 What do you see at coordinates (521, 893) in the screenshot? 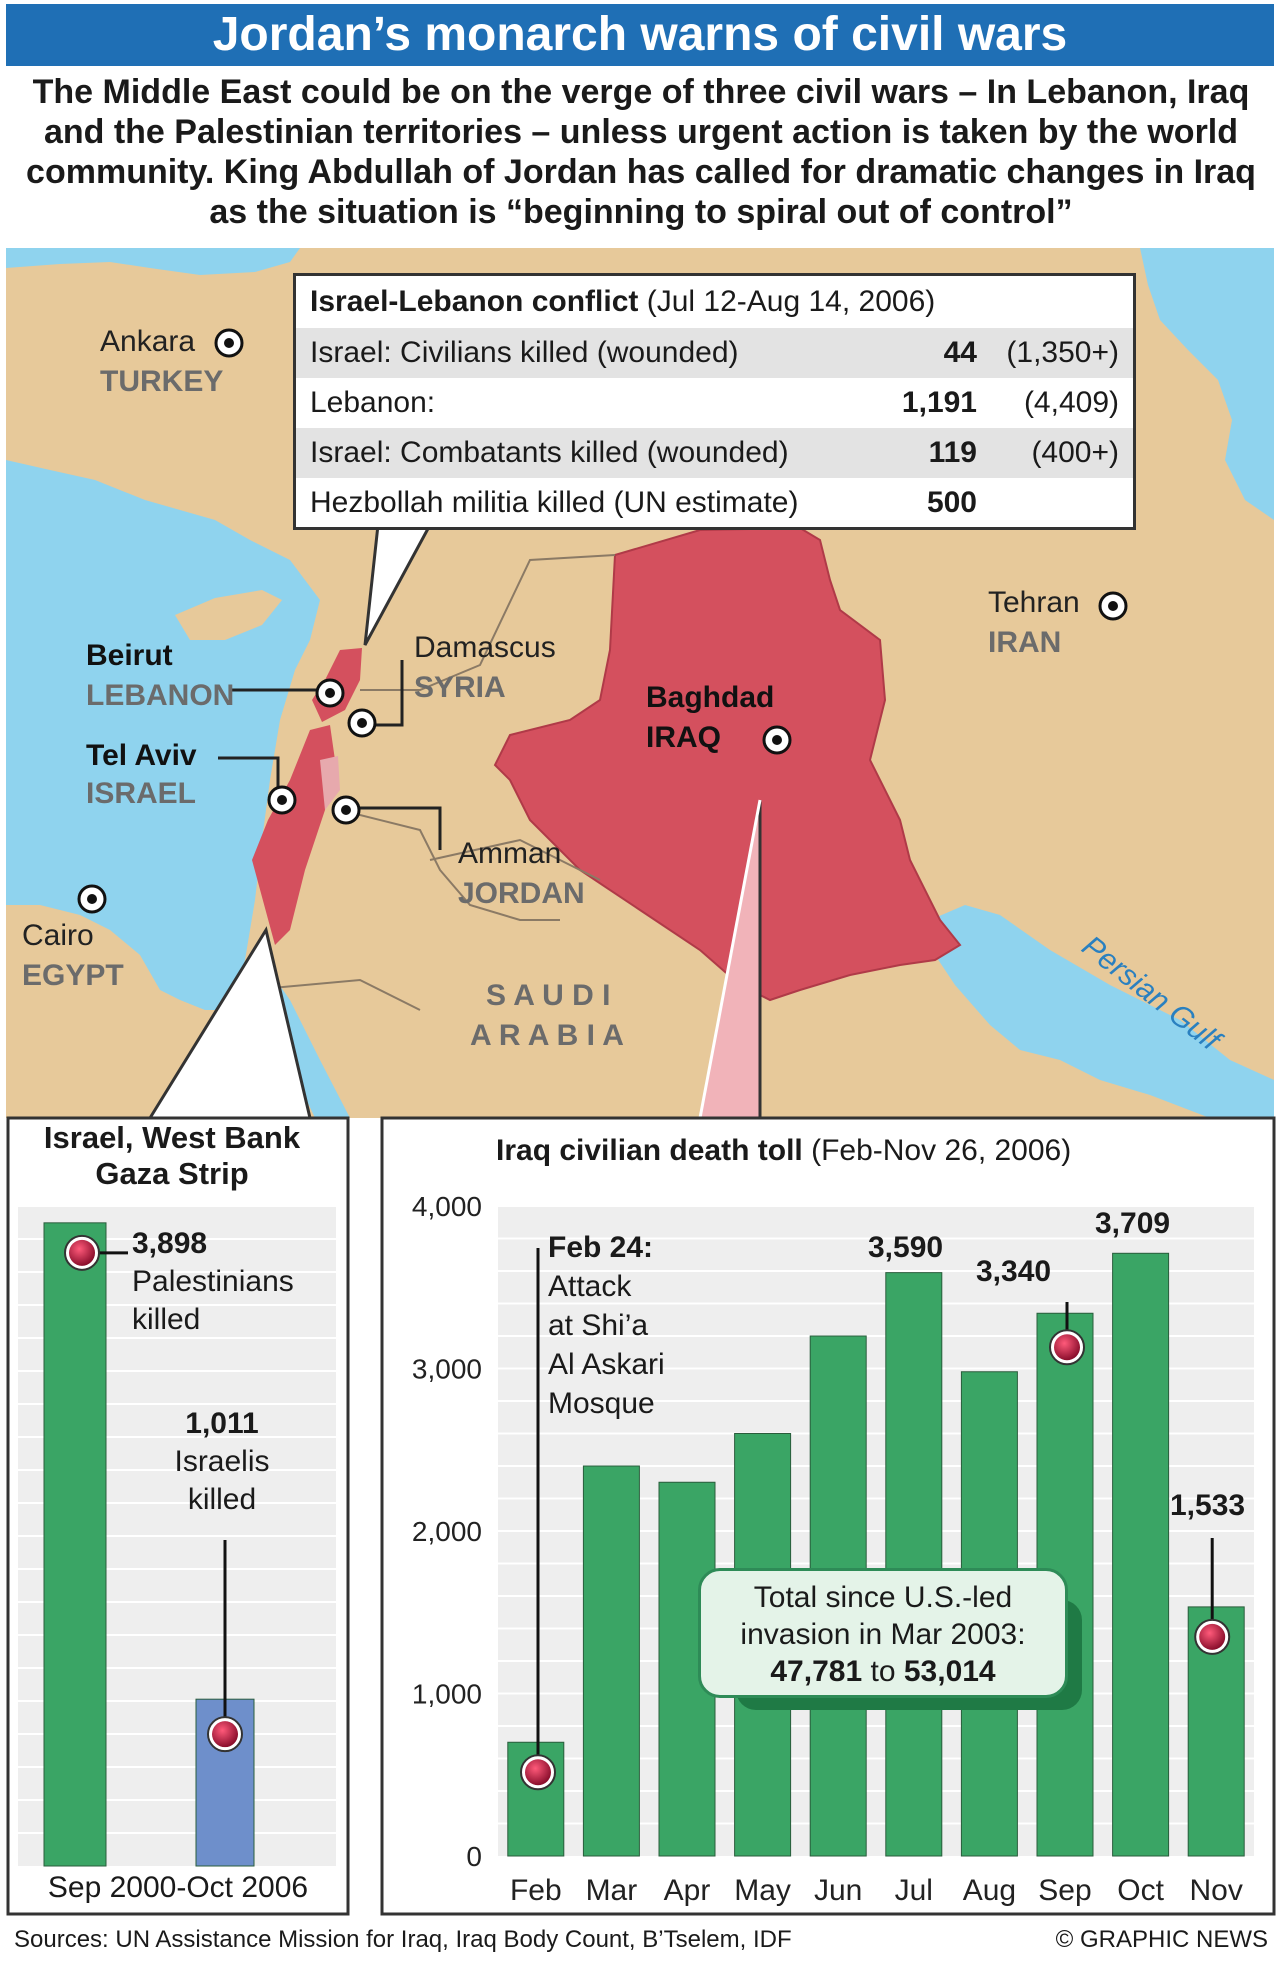
I see `jordan-label: JORDAN` at bounding box center [521, 893].